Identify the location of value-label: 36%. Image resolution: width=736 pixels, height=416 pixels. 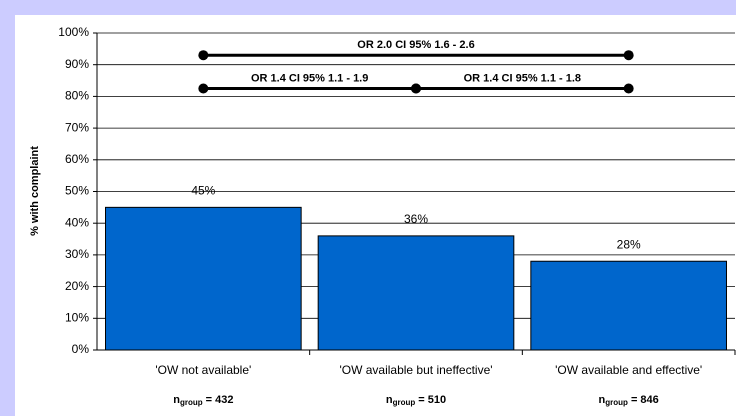
(416, 219).